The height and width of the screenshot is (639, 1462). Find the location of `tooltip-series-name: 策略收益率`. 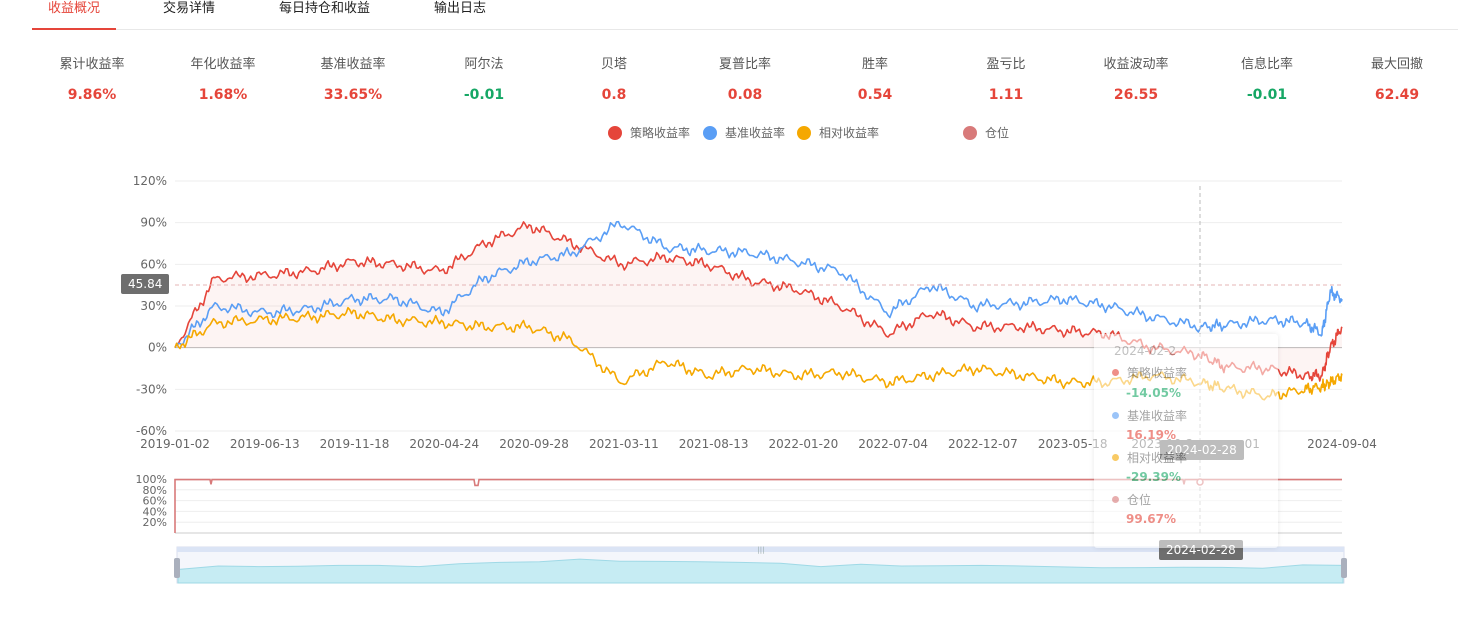

tooltip-series-name: 策略收益率 is located at coordinates (1157, 373).